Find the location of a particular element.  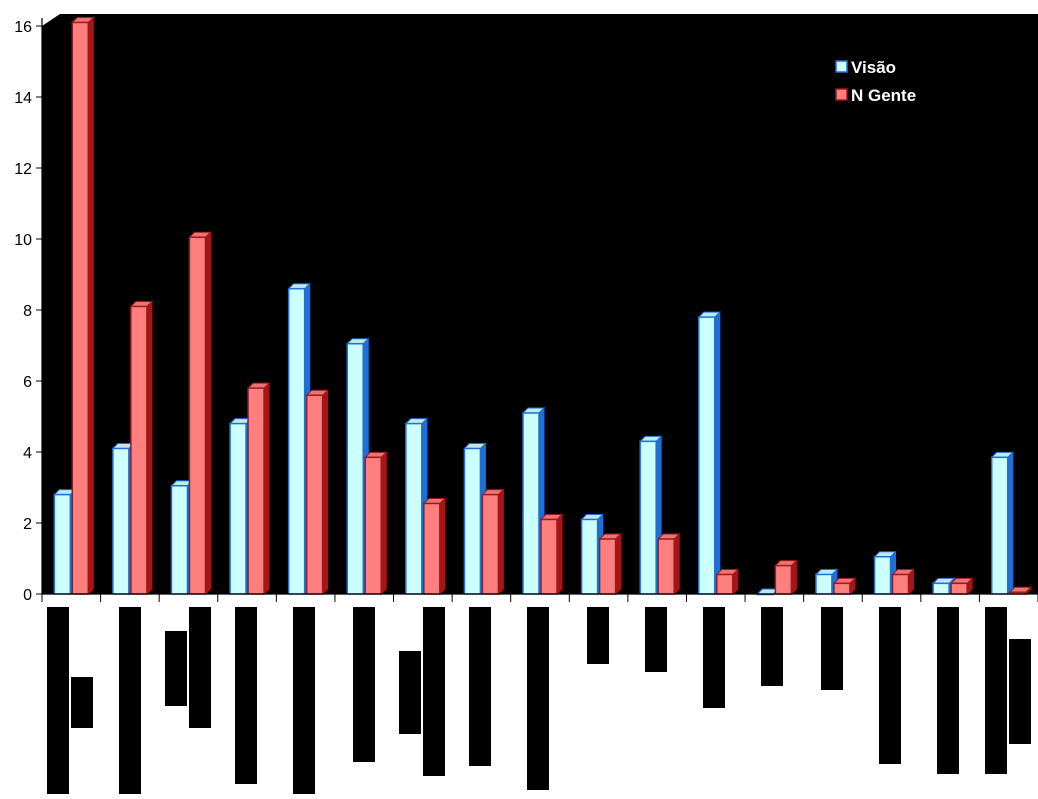

y-tick-label: 10 is located at coordinates (23, 240).